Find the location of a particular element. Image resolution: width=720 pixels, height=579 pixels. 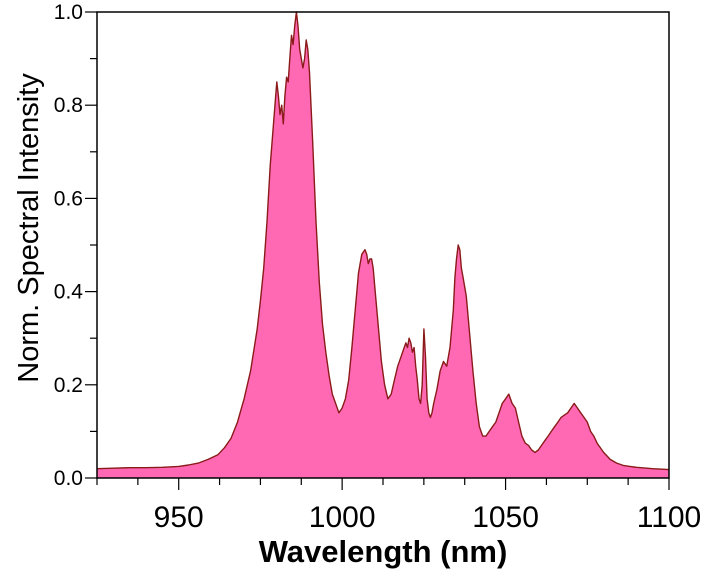

x-tick-label: 1100 is located at coordinates (669, 517).